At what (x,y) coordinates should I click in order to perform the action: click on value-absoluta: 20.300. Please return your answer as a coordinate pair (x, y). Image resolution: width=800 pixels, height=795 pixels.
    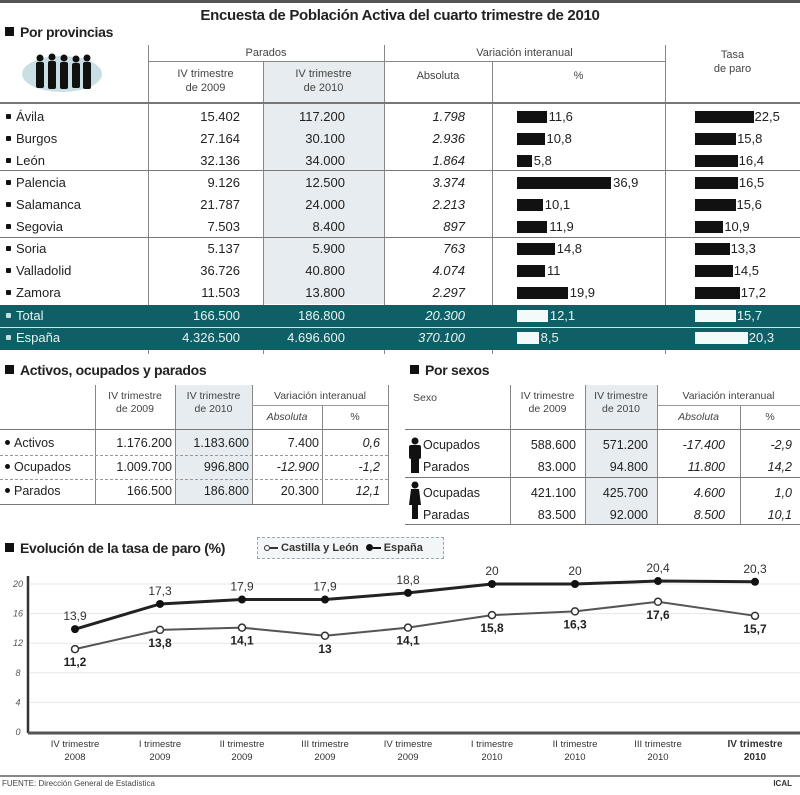
    Looking at the image, I should click on (445, 315).